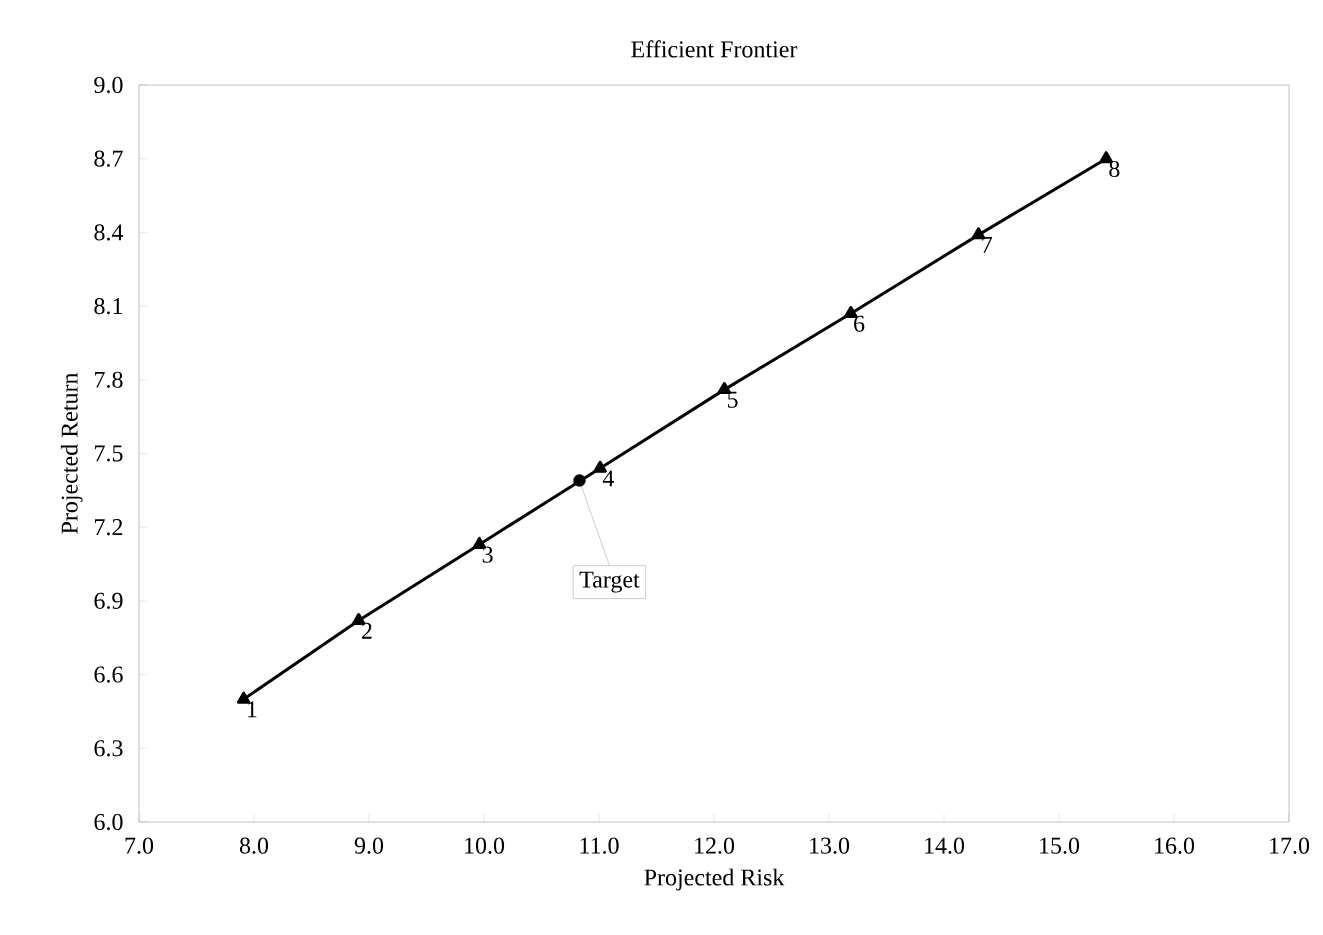 Image resolution: width=1323 pixels, height=935 pixels. I want to click on point, so click(579, 480).